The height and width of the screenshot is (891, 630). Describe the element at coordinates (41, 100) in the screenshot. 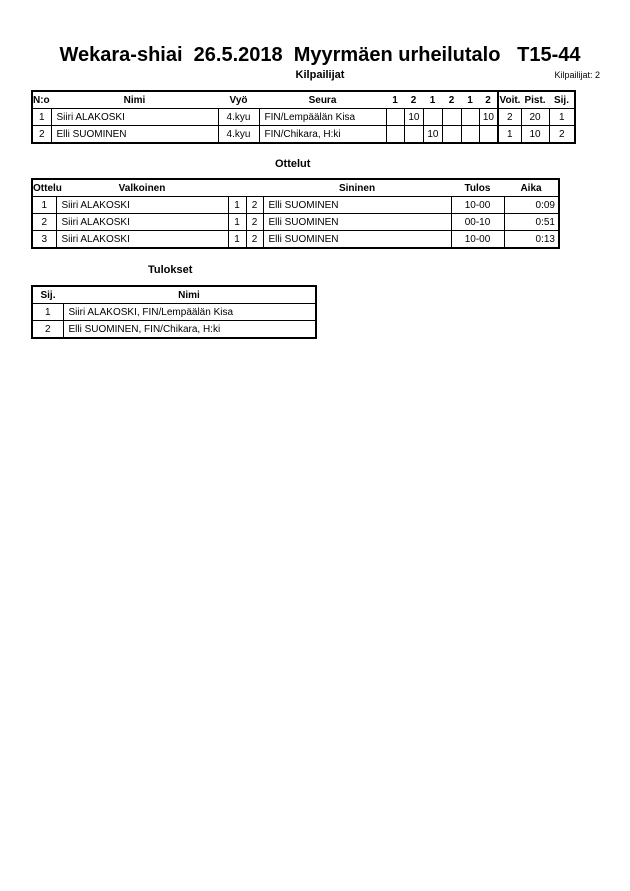

I see `col-header: N:o` at that location.